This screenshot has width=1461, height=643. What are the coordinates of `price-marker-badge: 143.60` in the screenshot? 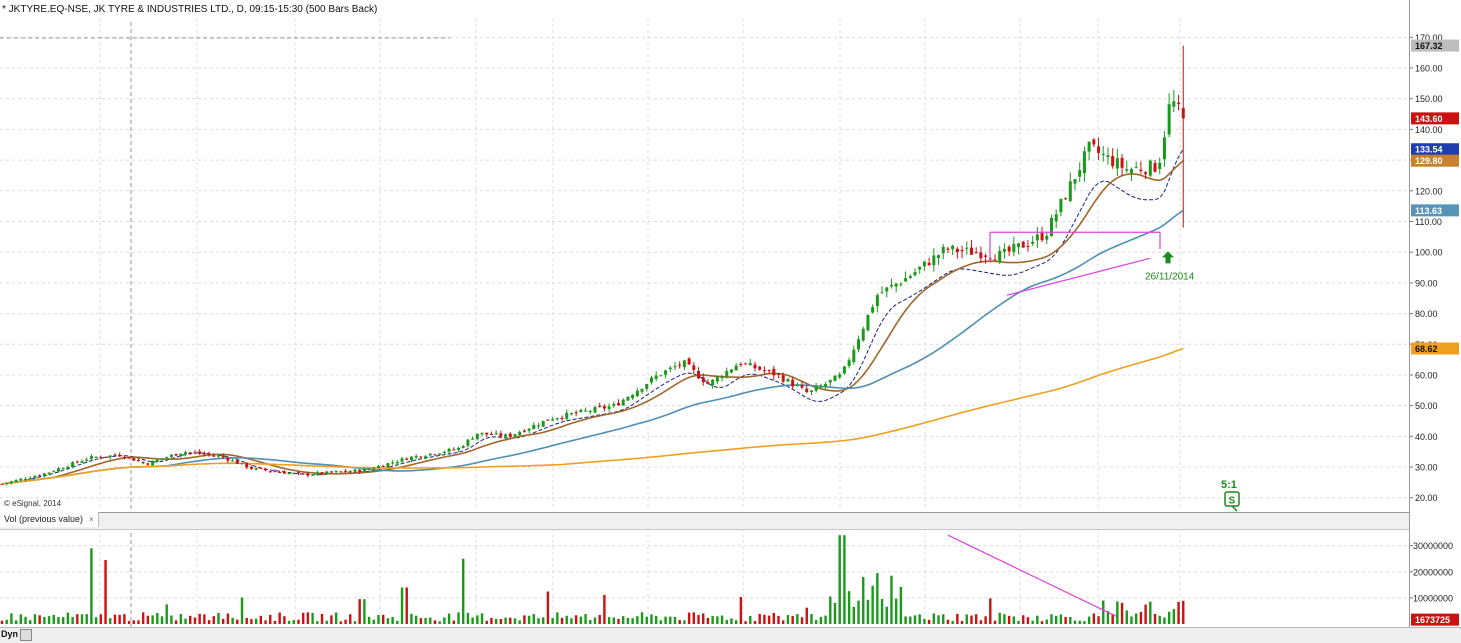 It's located at (1435, 118).